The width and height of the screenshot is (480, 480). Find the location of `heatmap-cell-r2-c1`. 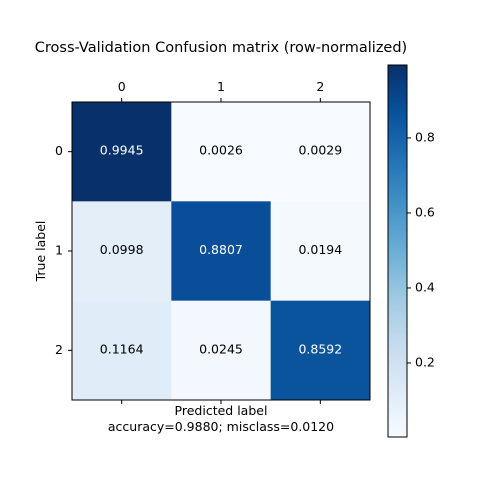

heatmap-cell-r2-c1 is located at coordinates (221, 350).